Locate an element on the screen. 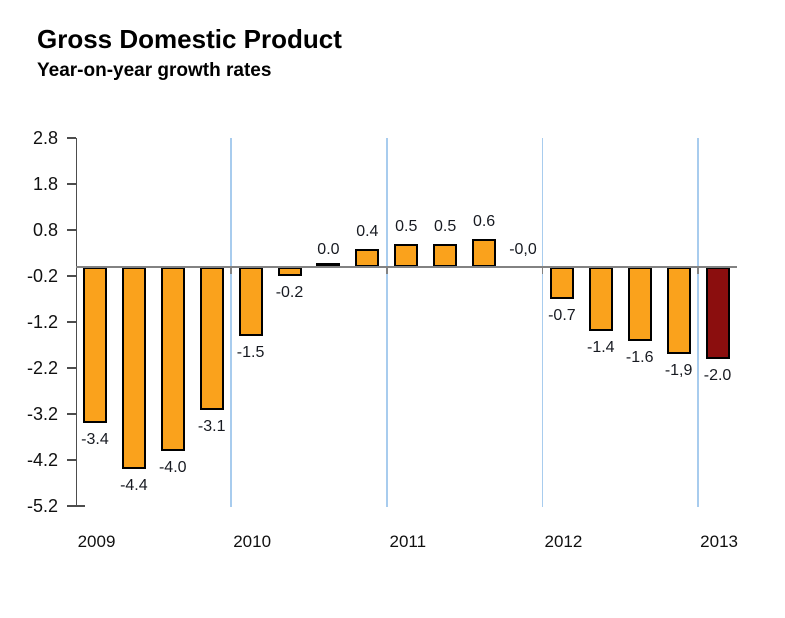 This screenshot has height=618, width=785. y-axis-tick-label: 2.8 is located at coordinates (45, 138).